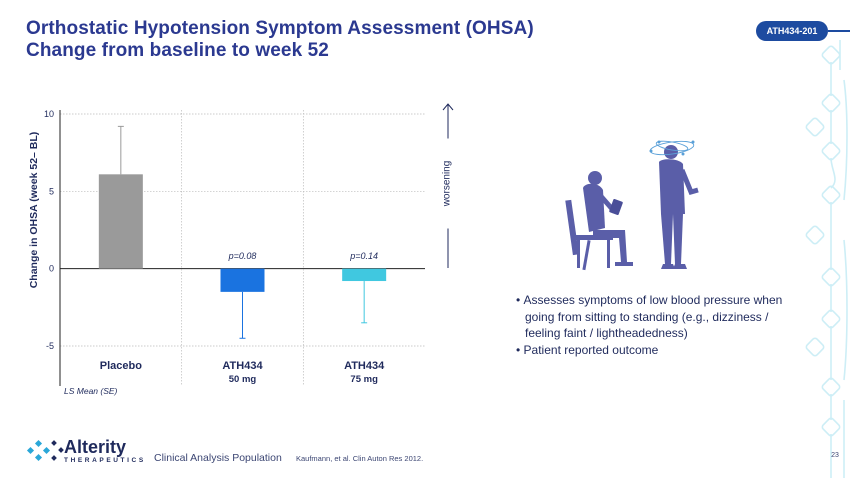  Describe the element at coordinates (105, 460) in the screenshot. I see `logo-subtitle: THERAPEUTICS` at that location.